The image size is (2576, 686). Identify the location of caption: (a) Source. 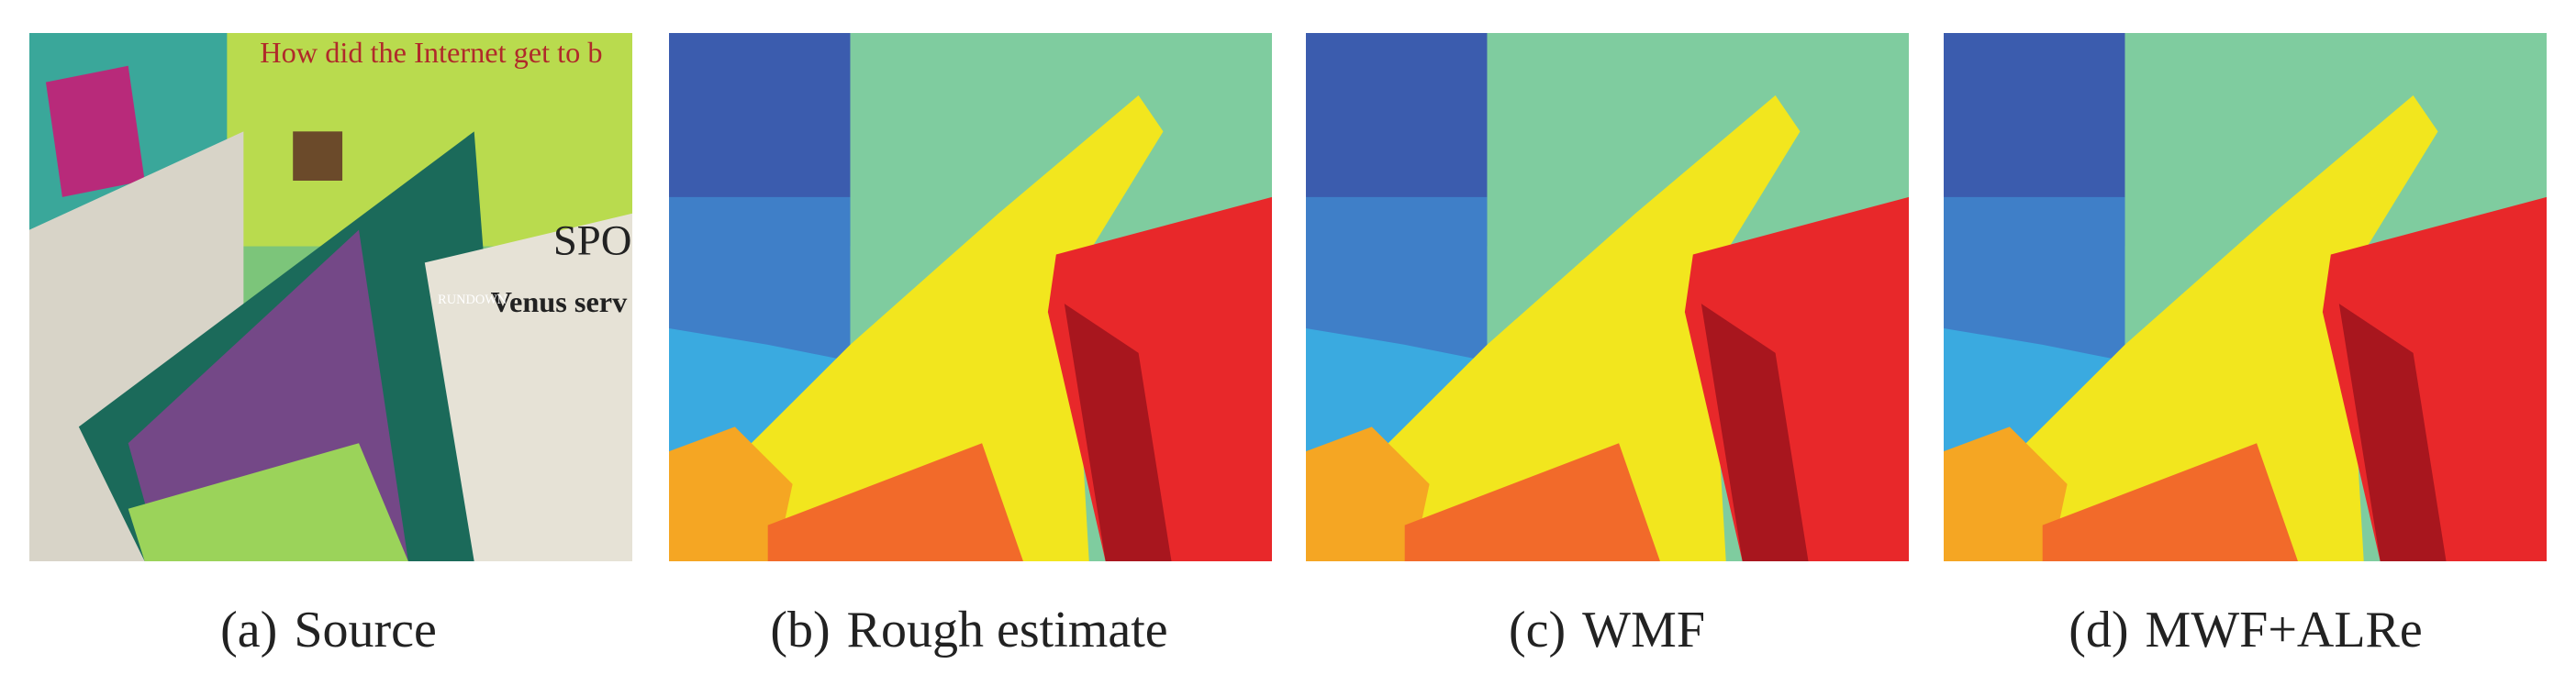
(328, 630).